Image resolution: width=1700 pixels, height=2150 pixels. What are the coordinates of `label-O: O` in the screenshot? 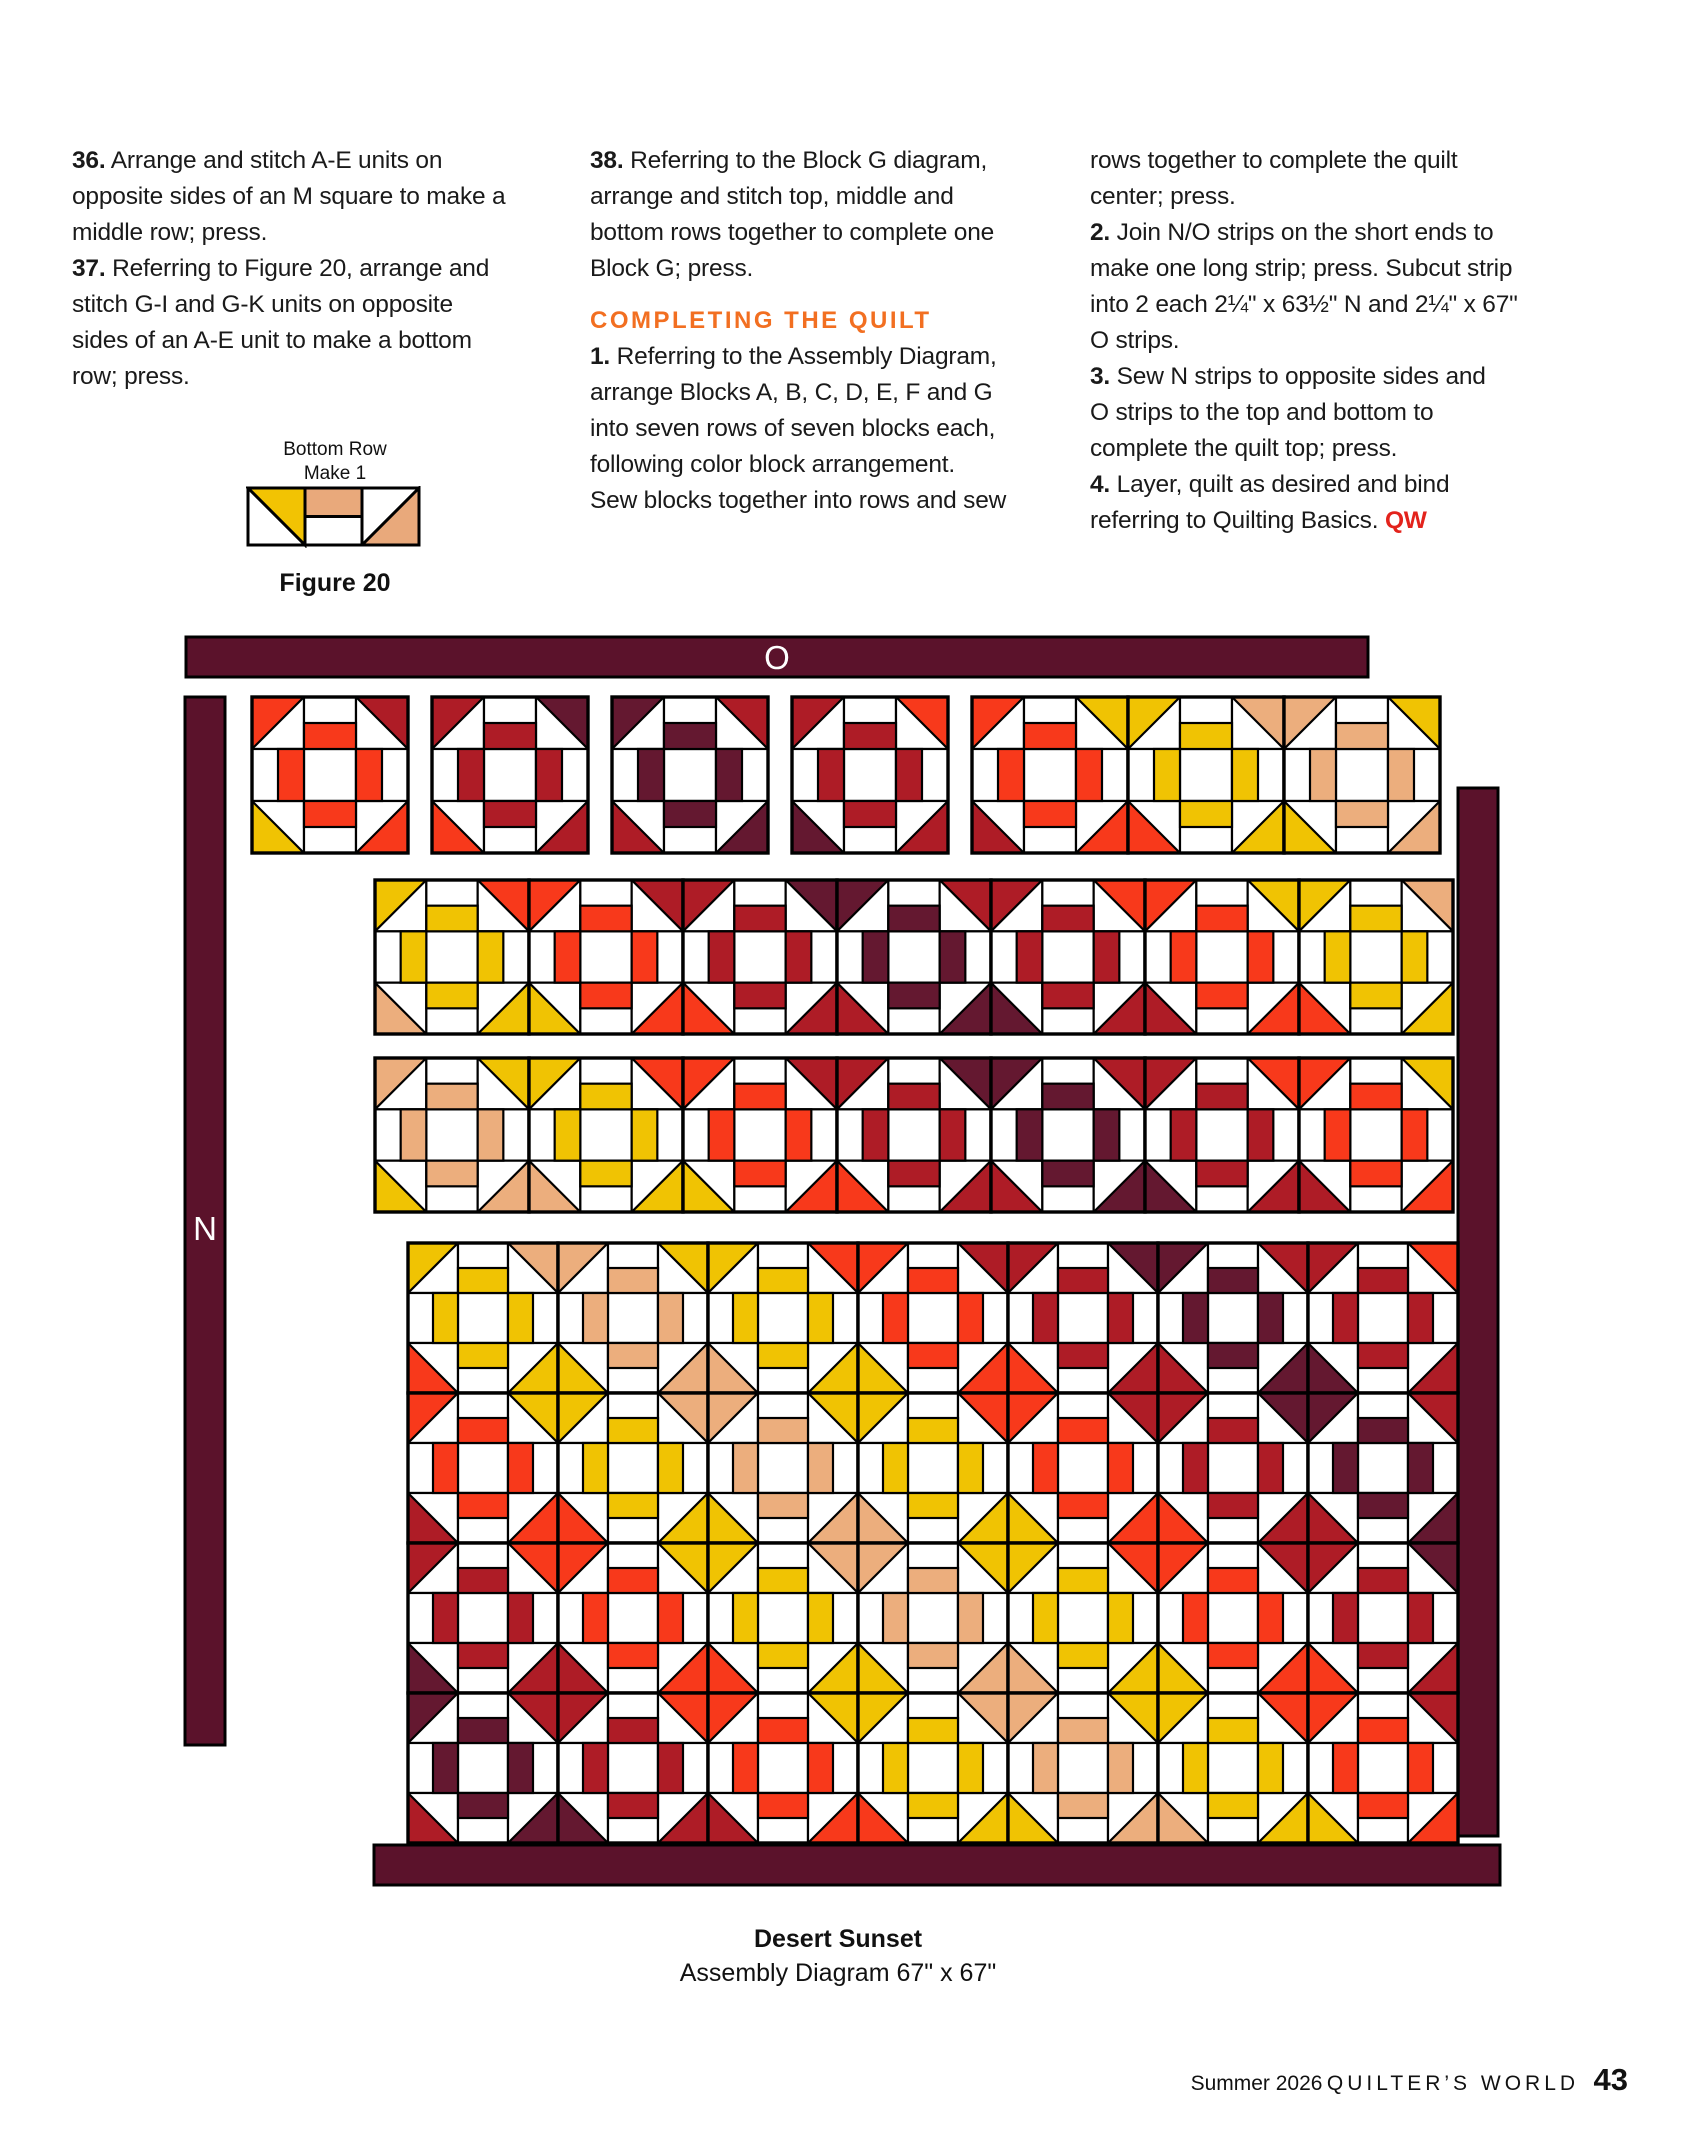 It's located at (777, 657).